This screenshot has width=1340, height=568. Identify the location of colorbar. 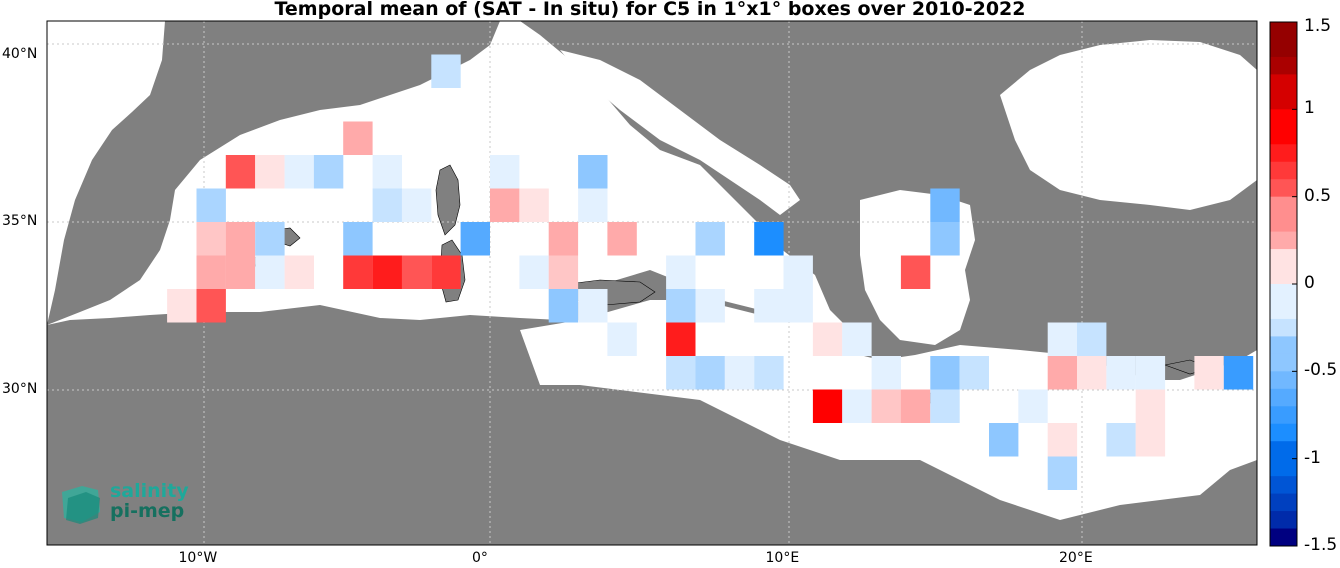
(1283, 284).